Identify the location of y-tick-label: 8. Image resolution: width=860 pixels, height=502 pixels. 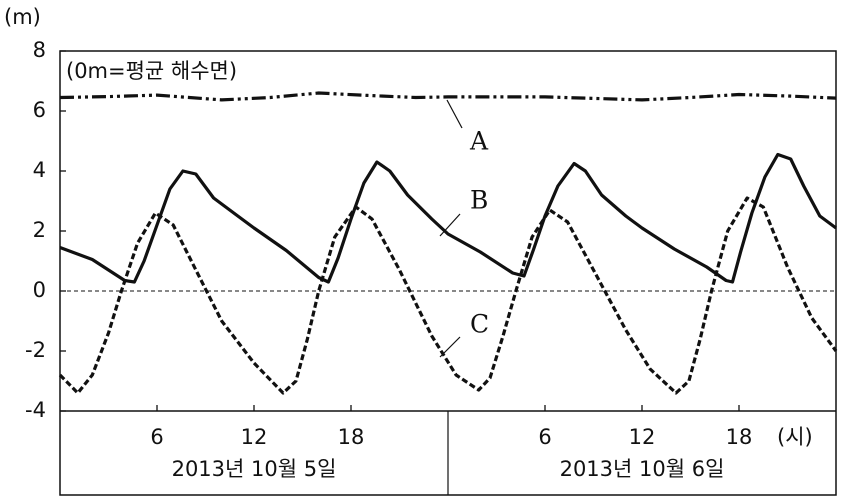
(39, 50).